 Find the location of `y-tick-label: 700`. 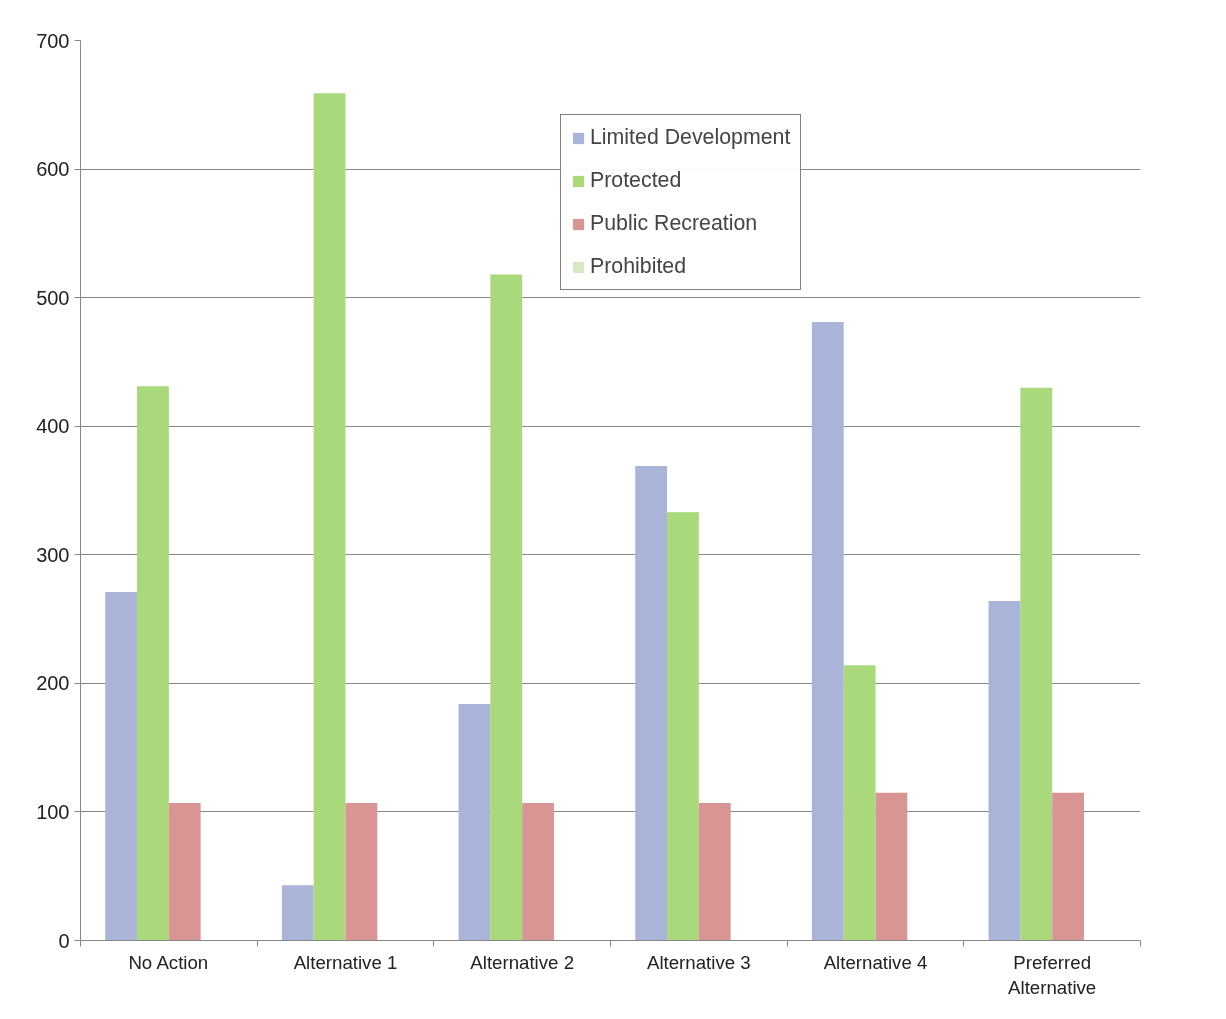

y-tick-label: 700 is located at coordinates (53, 40).